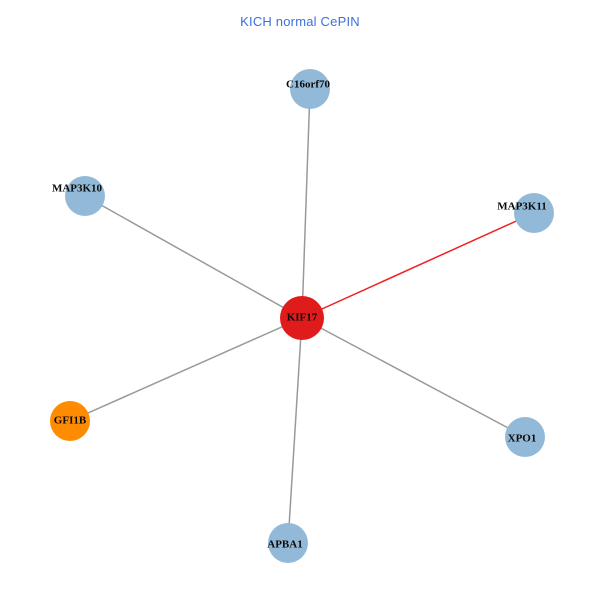 Image resolution: width=600 pixels, height=600 pixels. I want to click on node-map3k10, so click(85, 196).